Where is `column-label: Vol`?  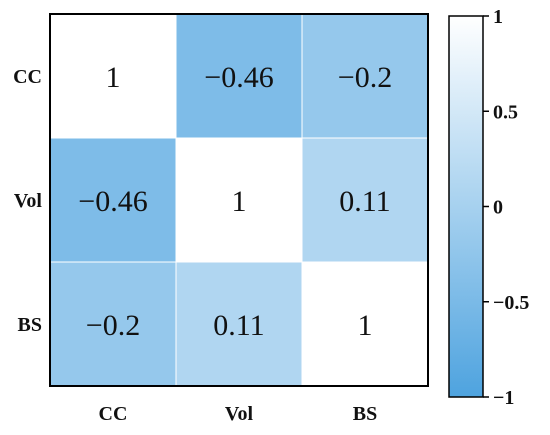 column-label: Vol is located at coordinates (239, 414).